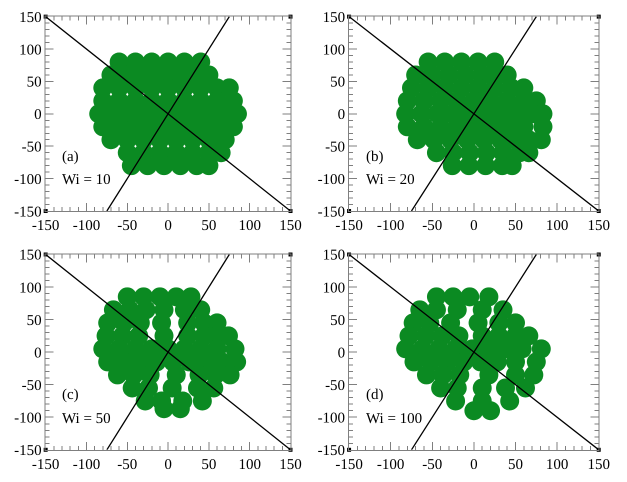  I want to click on annotation: (a), so click(70, 157).